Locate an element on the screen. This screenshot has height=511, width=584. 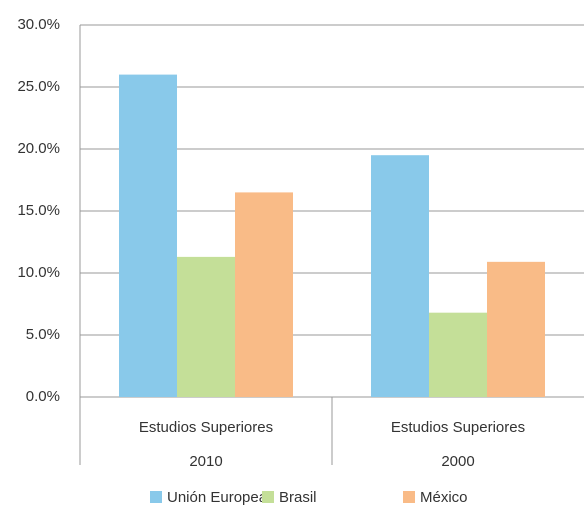
y-tick-label: 30.0% is located at coordinates (38, 24).